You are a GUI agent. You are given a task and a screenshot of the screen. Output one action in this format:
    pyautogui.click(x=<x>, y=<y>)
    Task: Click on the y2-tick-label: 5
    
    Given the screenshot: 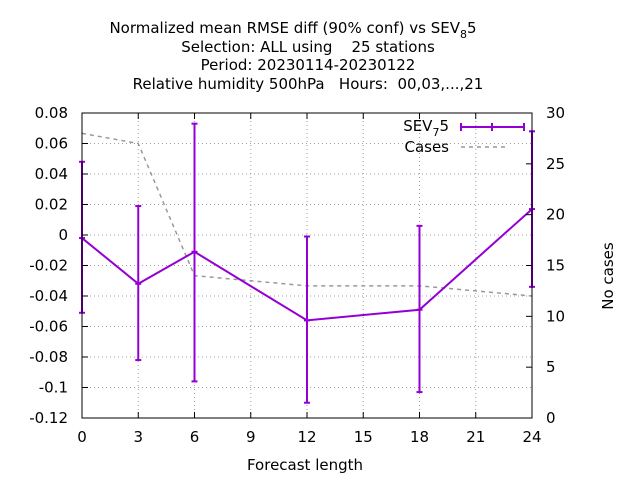 What is the action you would take?
    pyautogui.click(x=551, y=367)
    